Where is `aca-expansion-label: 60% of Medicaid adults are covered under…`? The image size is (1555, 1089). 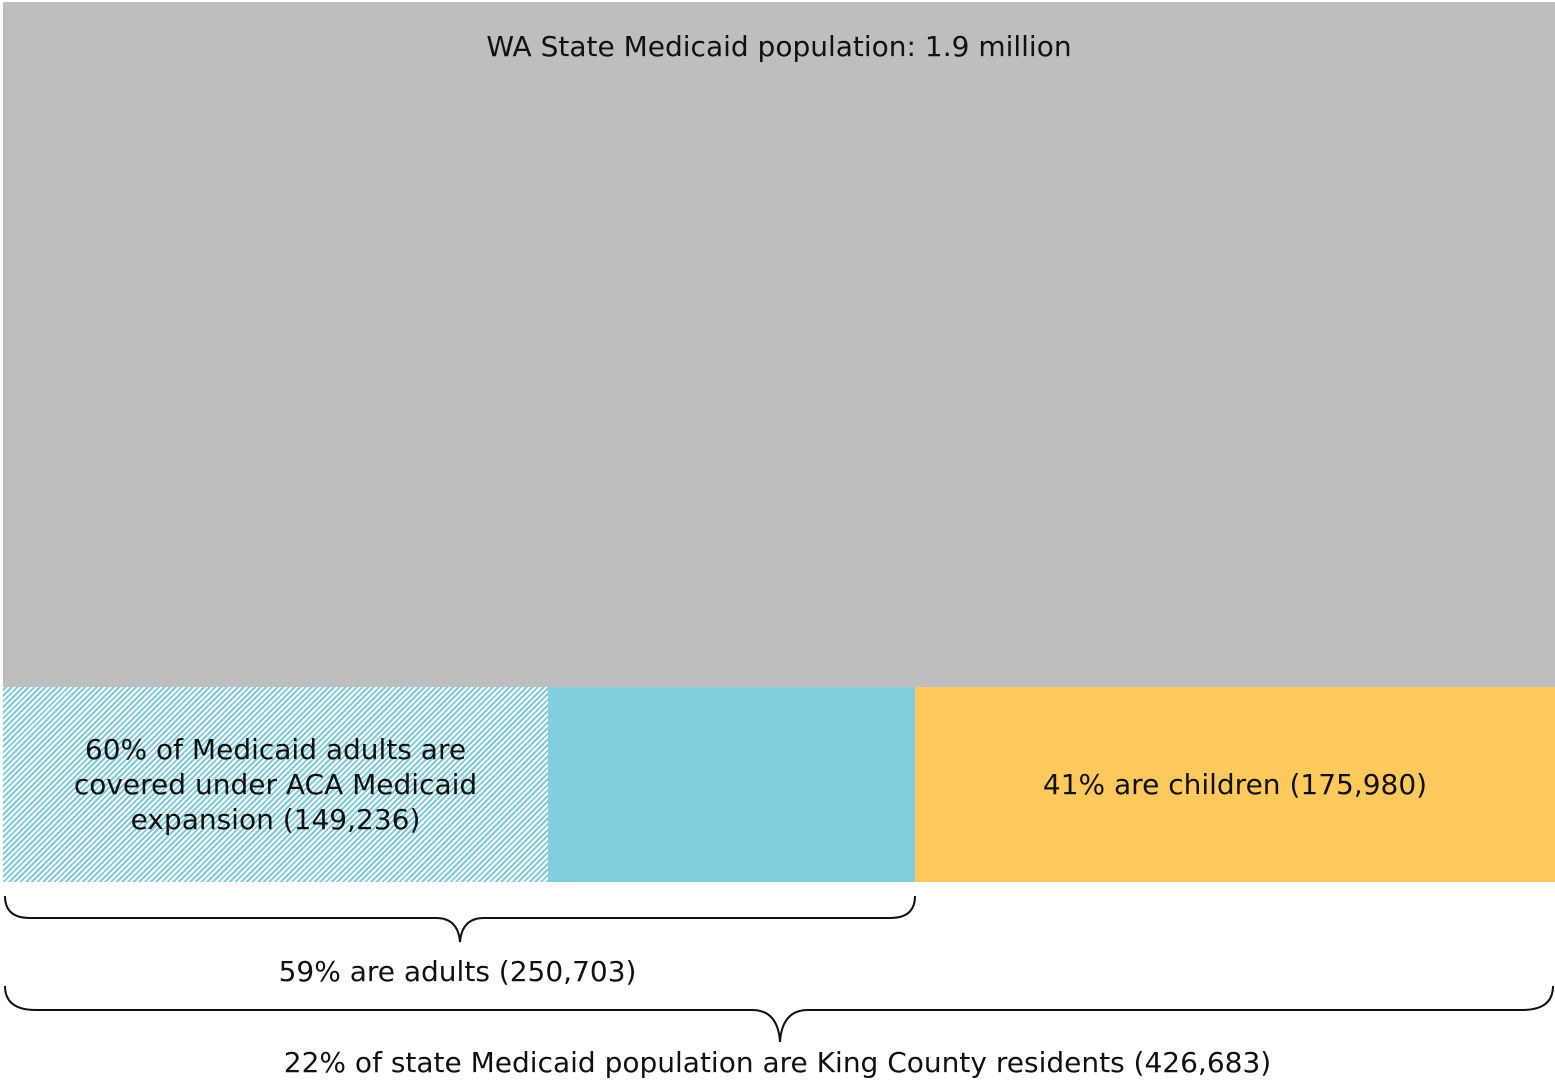
aca-expansion-label: 60% of Medicaid adults are covered under… is located at coordinates (275, 784).